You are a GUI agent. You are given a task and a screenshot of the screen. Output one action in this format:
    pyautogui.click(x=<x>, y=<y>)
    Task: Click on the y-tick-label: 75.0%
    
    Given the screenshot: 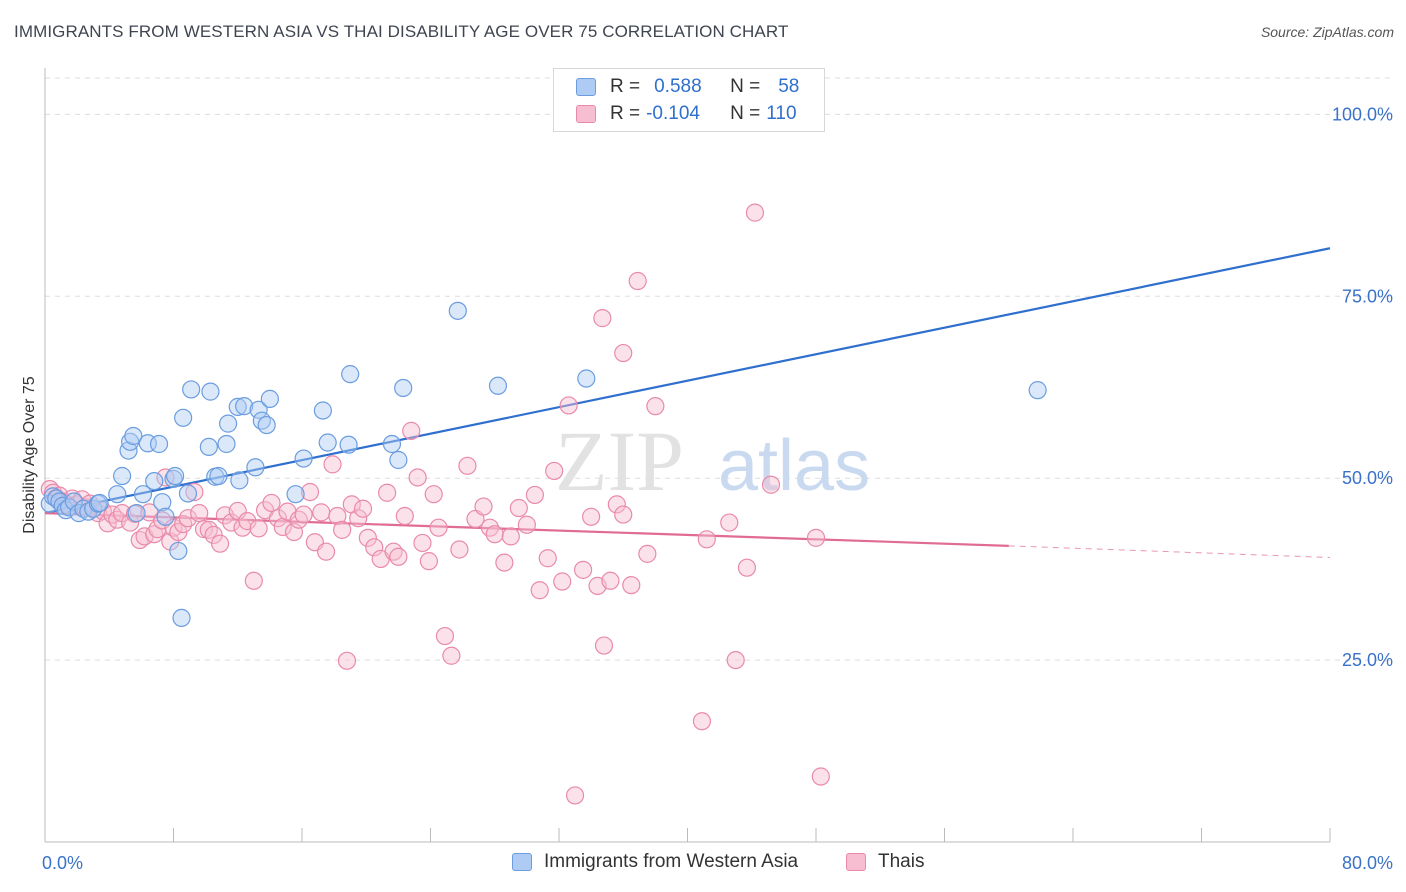 What is the action you would take?
    pyautogui.click(x=1367, y=296)
    